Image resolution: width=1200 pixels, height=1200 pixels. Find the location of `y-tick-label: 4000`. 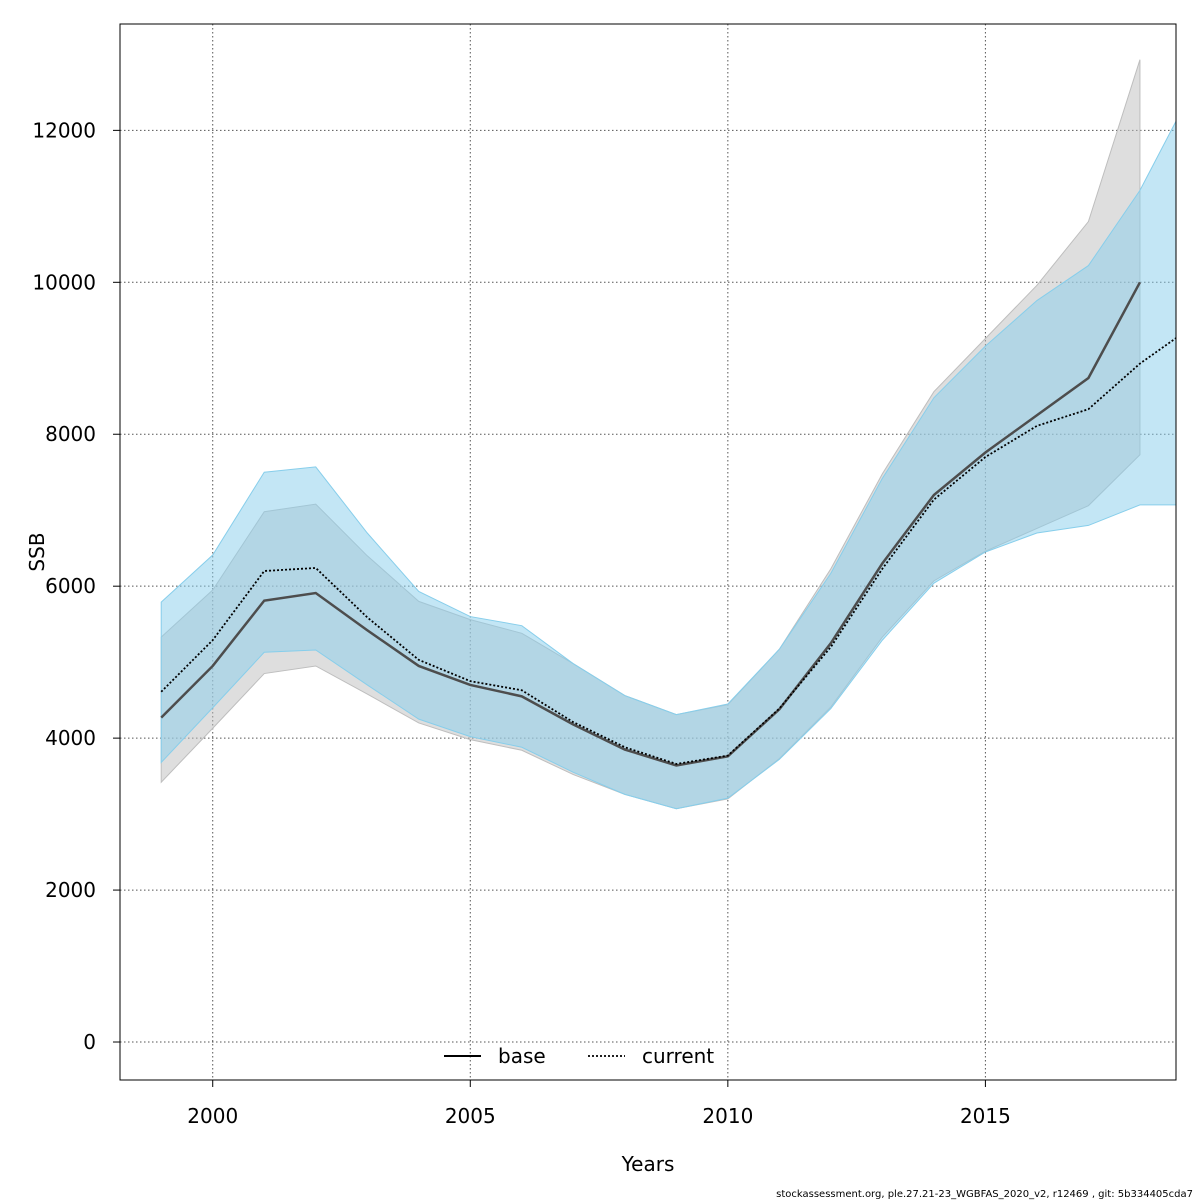

y-tick-label: 4000 is located at coordinates (70, 738).